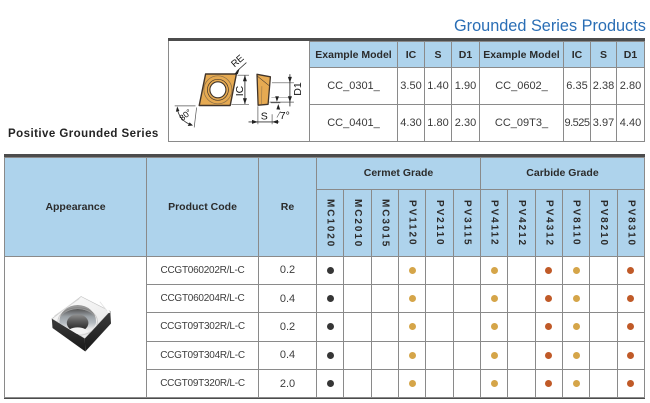 The height and width of the screenshot is (403, 650). What do you see at coordinates (298, 89) in the screenshot?
I see `svg-text: D1` at bounding box center [298, 89].